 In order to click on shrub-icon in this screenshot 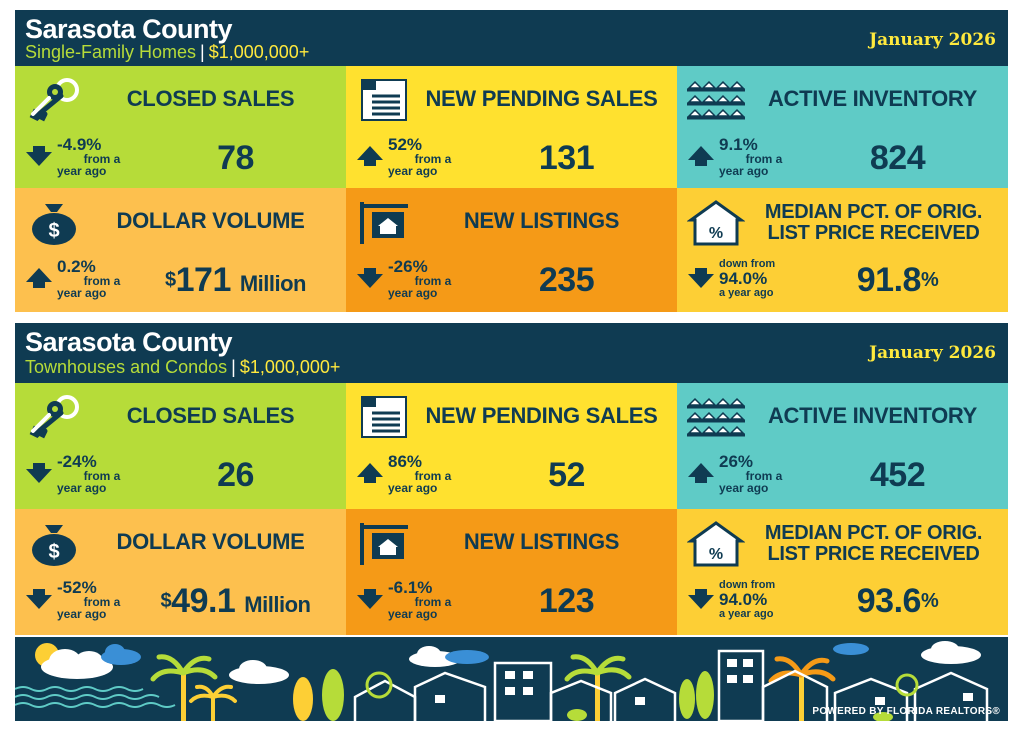, I will do `click(883, 716)`.